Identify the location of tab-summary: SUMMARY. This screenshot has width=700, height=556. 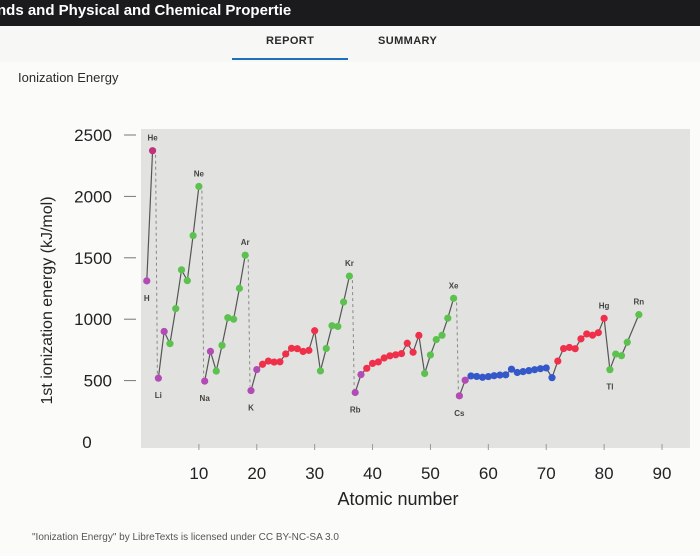
(408, 41).